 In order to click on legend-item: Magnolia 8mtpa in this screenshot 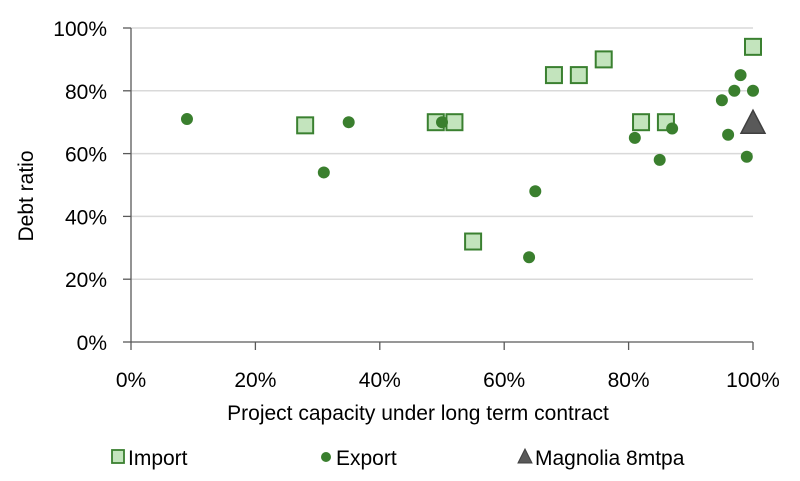, I will do `click(601, 458)`.